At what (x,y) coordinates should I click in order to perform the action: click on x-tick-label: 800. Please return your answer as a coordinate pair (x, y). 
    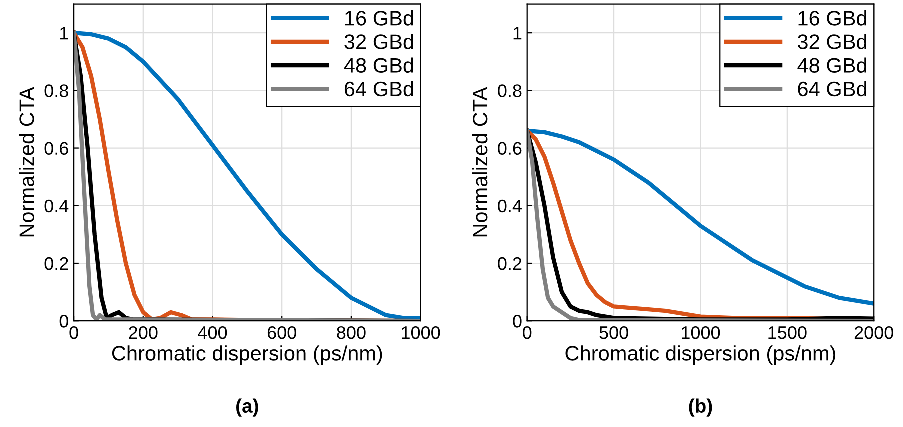
    Looking at the image, I should click on (351, 333).